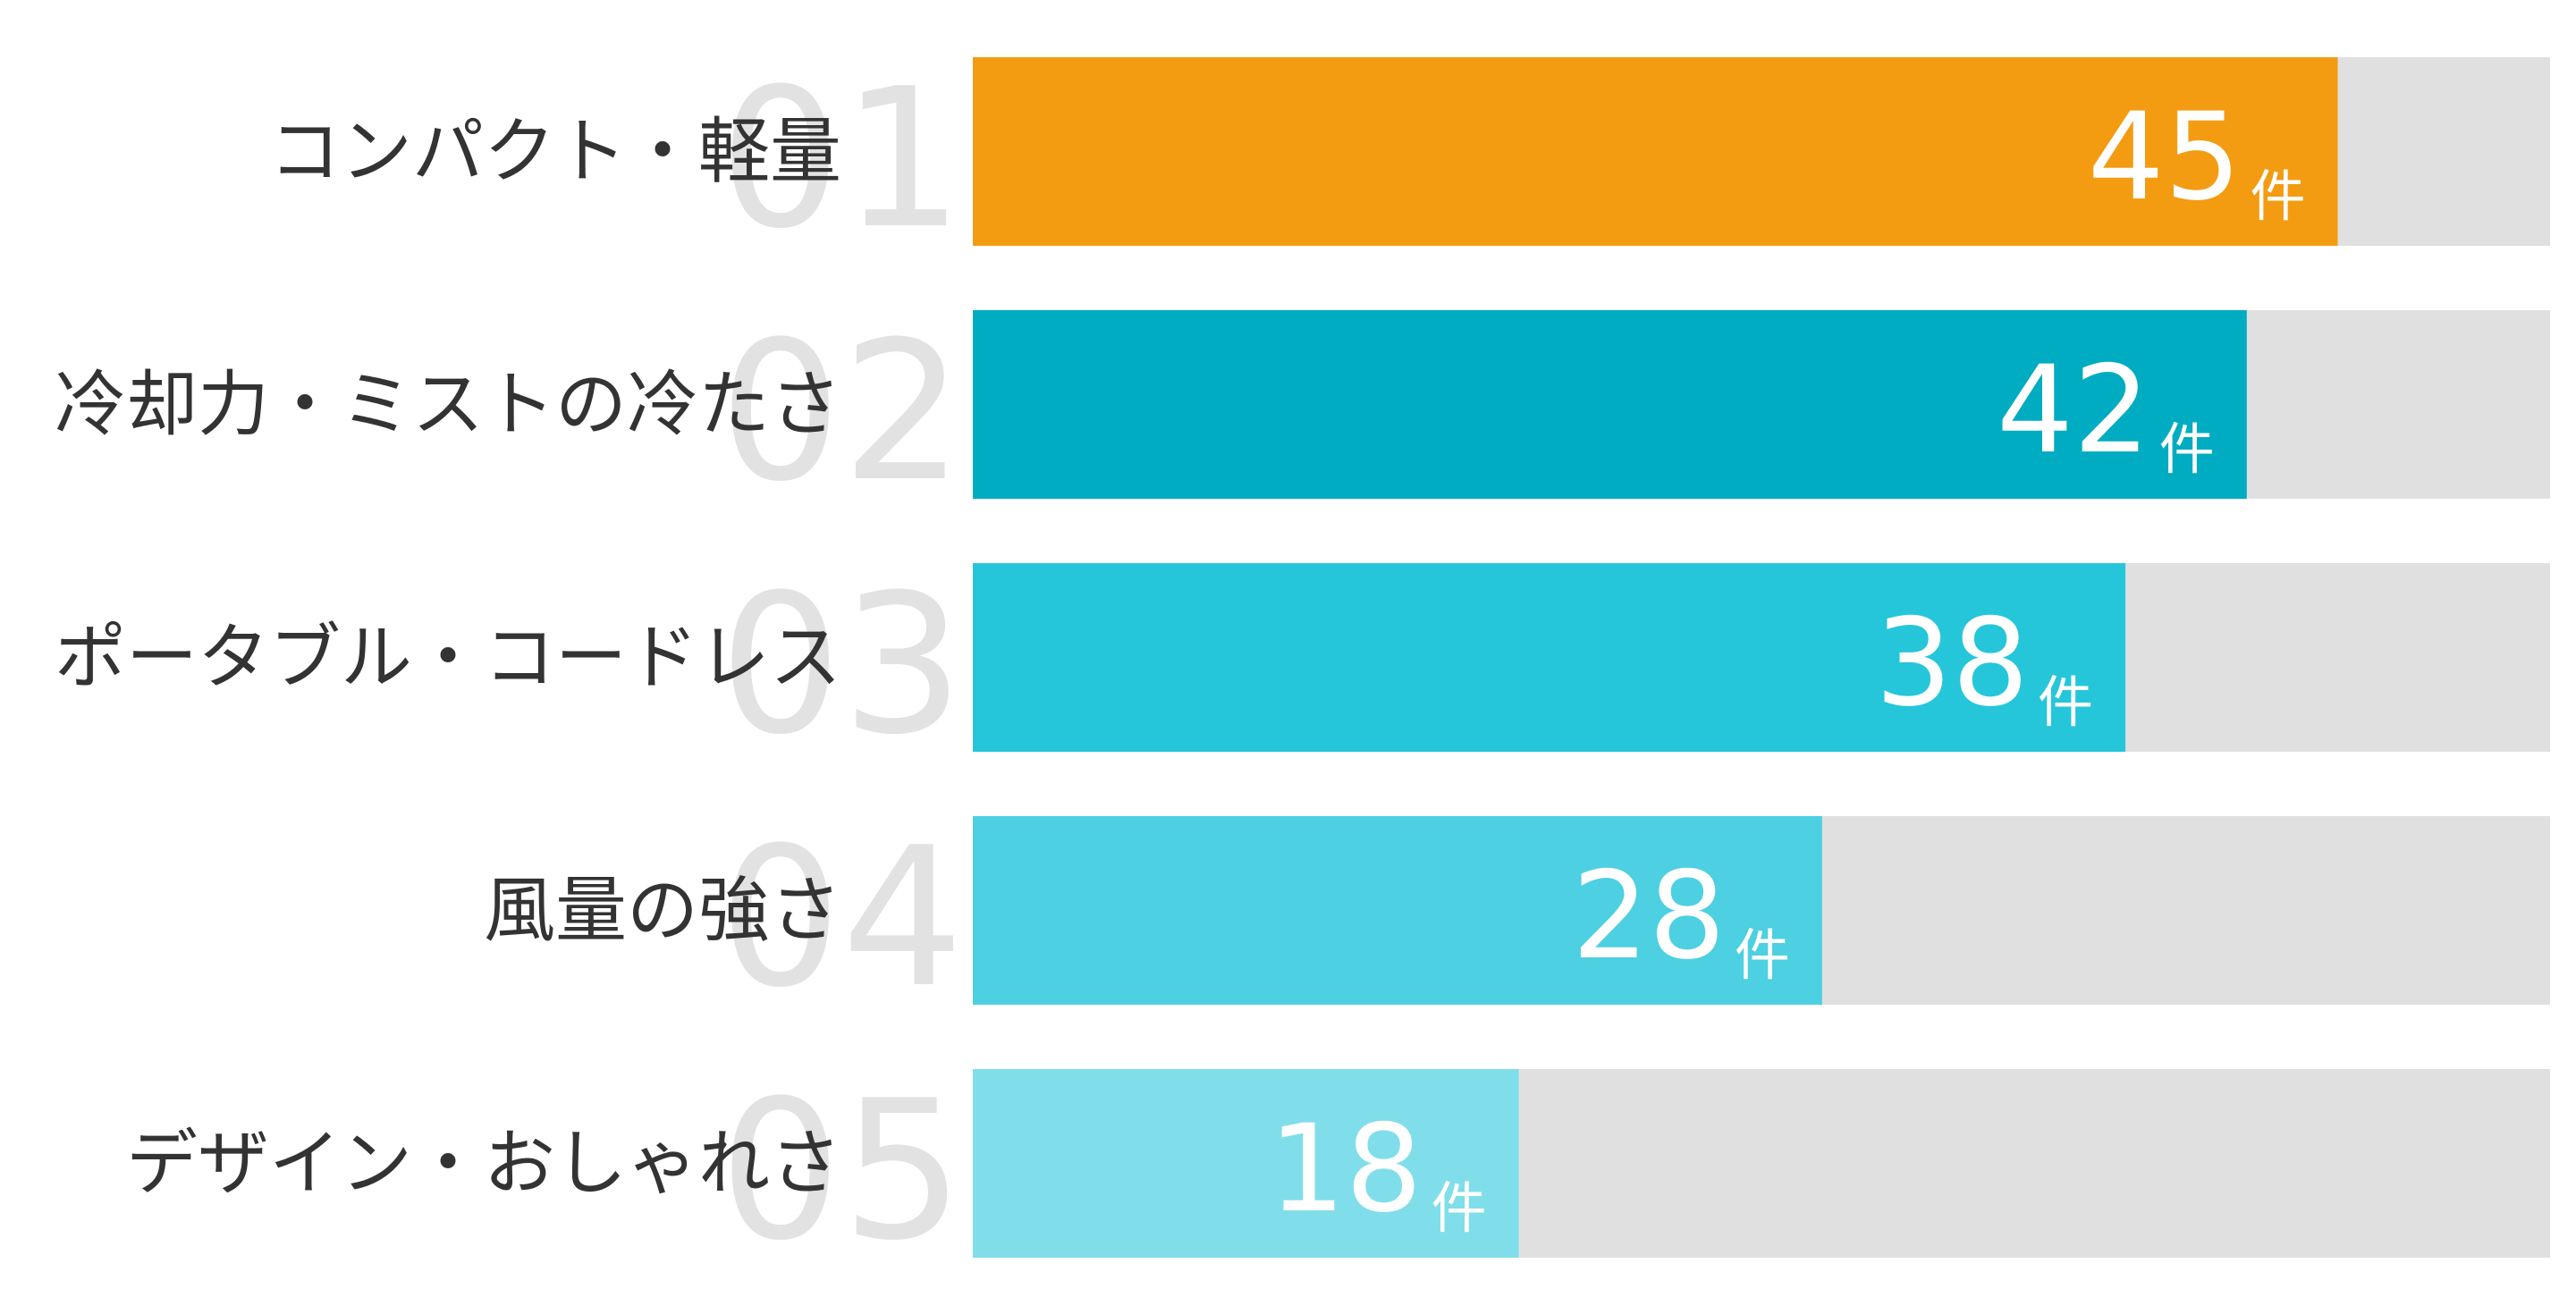 Image resolution: width=2576 pixels, height=1314 pixels. I want to click on category-label: ポータブル・コードレス, so click(448, 657).